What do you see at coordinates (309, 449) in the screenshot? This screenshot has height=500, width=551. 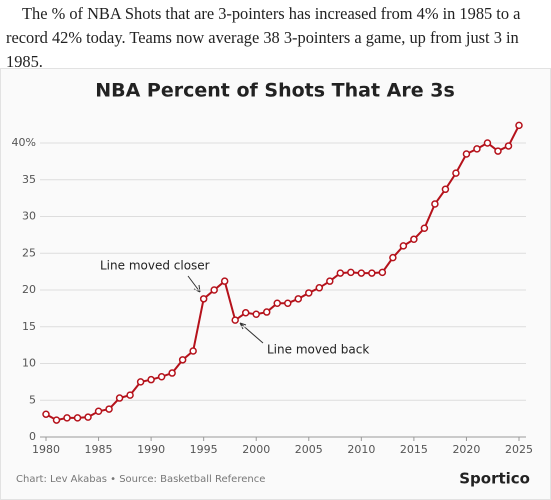 I see `x-tick-label: 2005` at bounding box center [309, 449].